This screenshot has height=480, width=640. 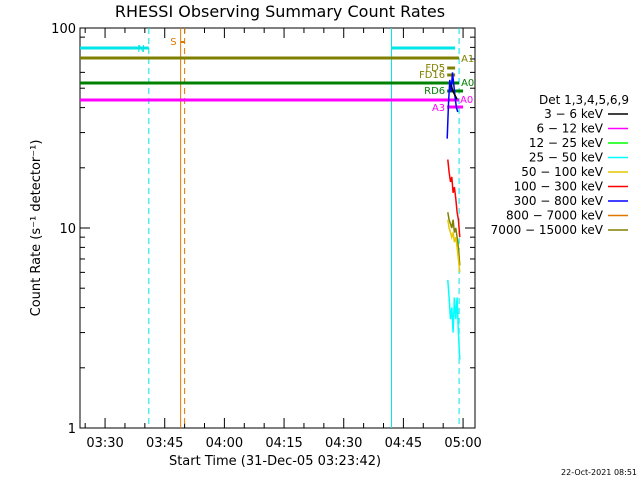 What do you see at coordinates (566, 158) in the screenshot?
I see `legend-entry-label: 25 − 50 keV` at bounding box center [566, 158].